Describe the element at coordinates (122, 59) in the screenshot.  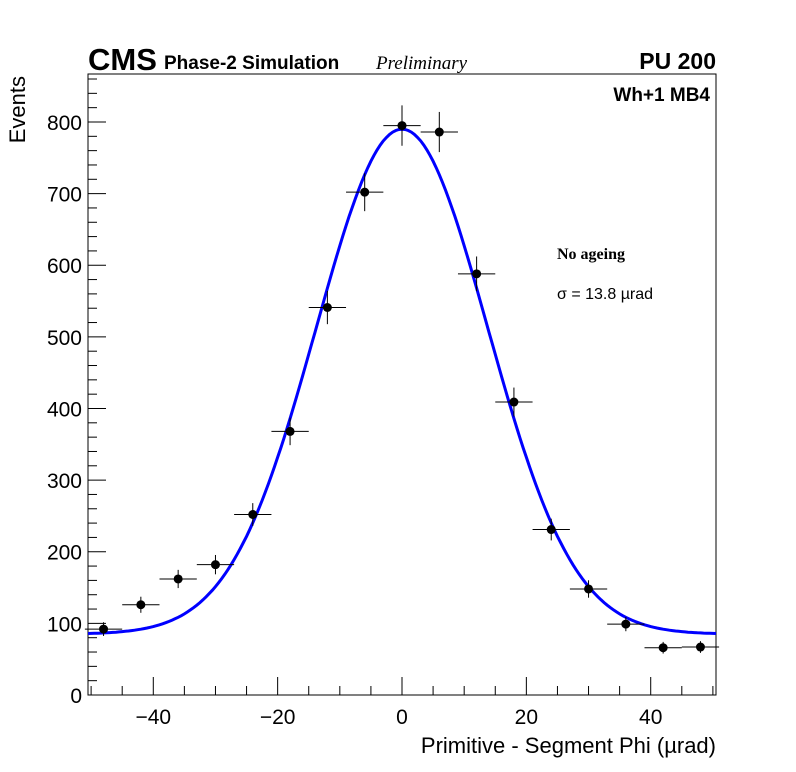
I see `title-cms: CMS` at that location.